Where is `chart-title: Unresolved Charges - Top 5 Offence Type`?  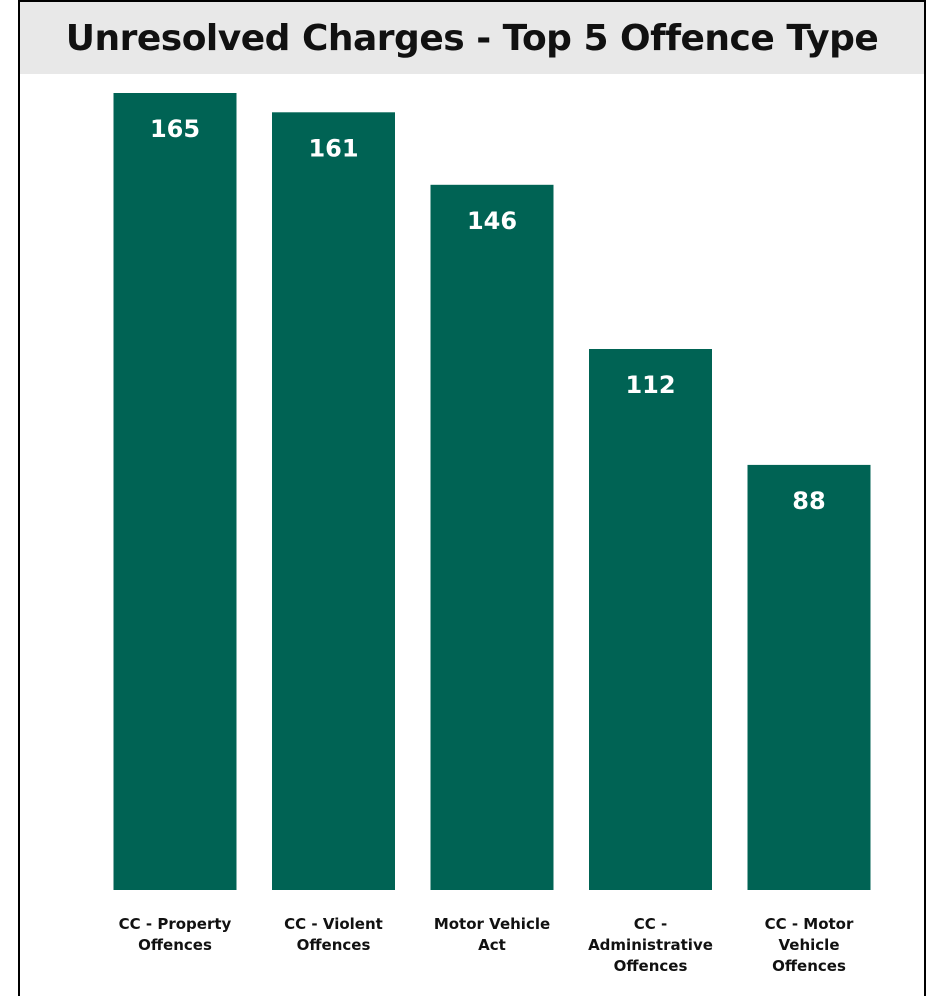
chart-title: Unresolved Charges - Top 5 Offence Type is located at coordinates (472, 38).